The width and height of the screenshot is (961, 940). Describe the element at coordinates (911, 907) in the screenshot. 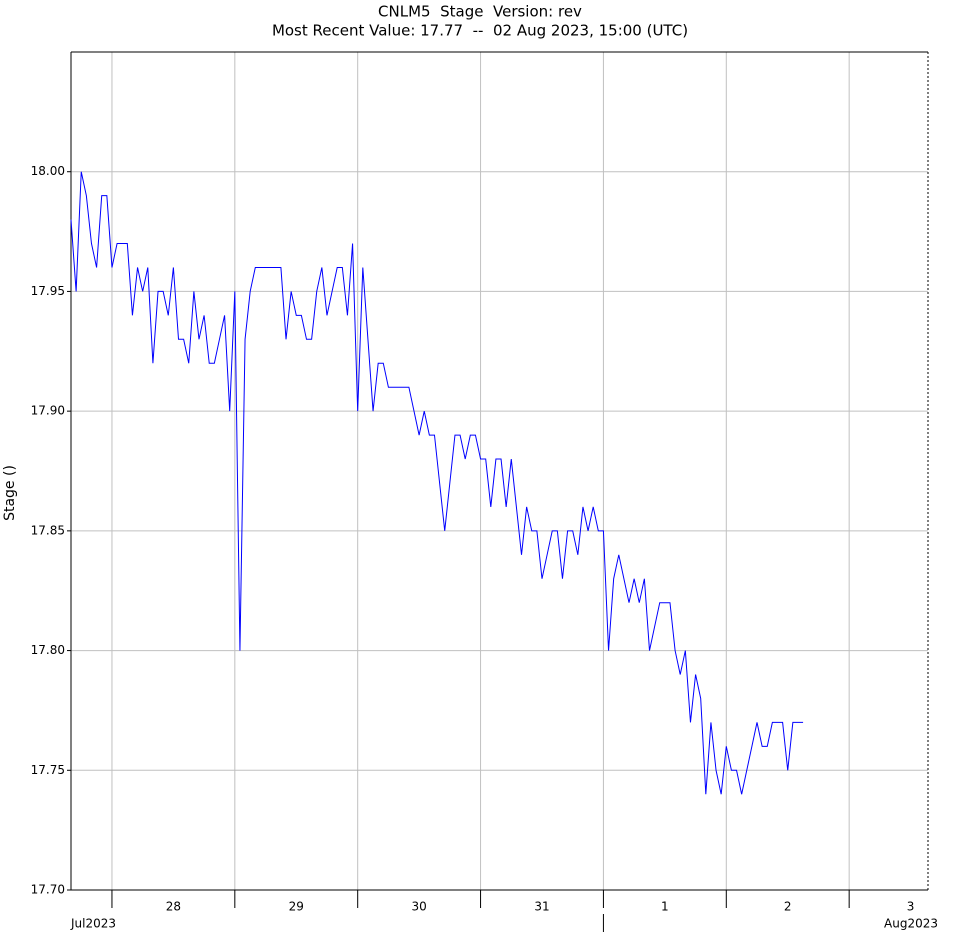

I see `x-tick-label: 3` at that location.